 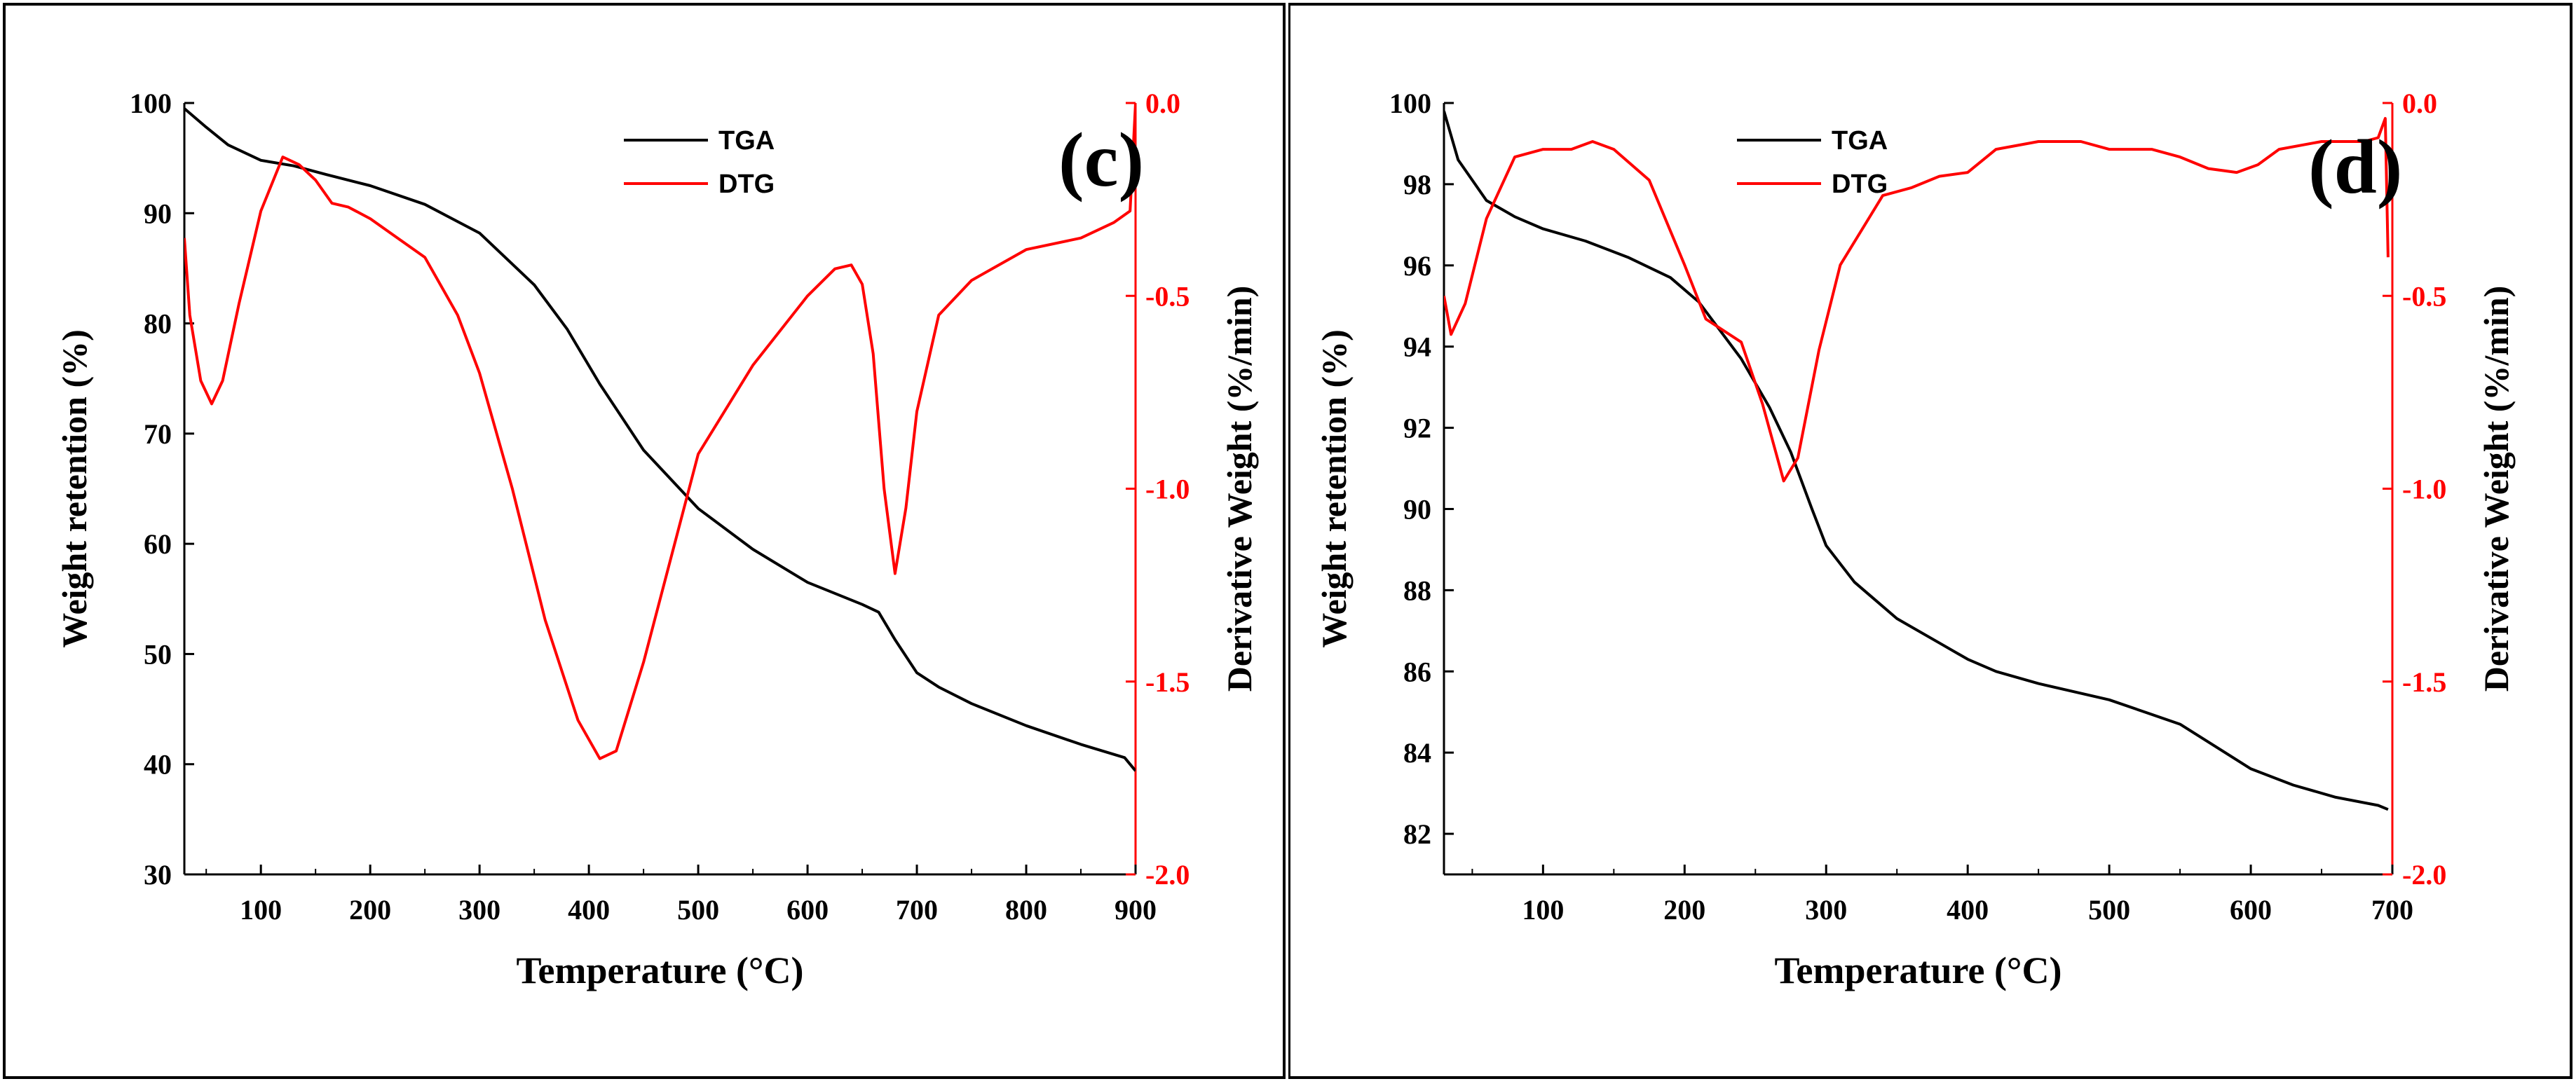 What do you see at coordinates (158, 324) in the screenshot?
I see `y-left-tick-label: 80` at bounding box center [158, 324].